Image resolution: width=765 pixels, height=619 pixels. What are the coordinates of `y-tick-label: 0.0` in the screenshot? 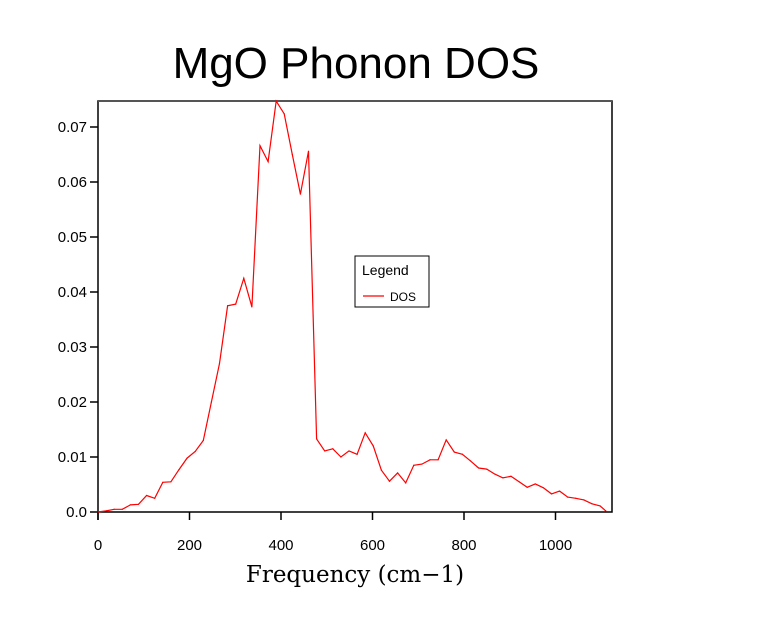 It's located at (76, 512).